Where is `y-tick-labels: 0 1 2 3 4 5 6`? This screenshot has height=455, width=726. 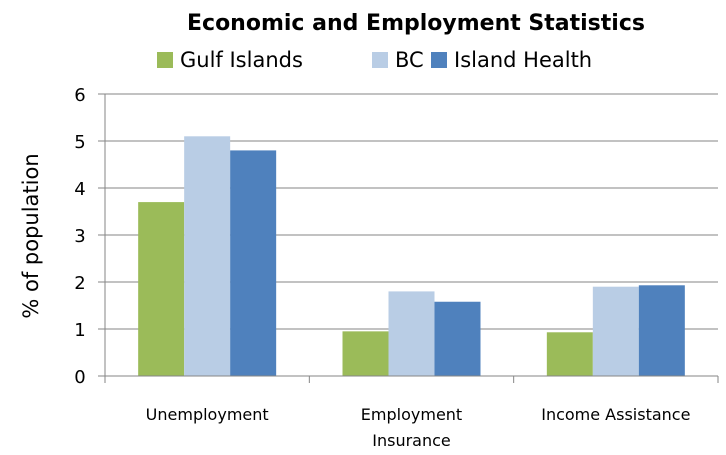 y-tick-labels: 0 1 2 3 4 5 6 is located at coordinates (79, 236).